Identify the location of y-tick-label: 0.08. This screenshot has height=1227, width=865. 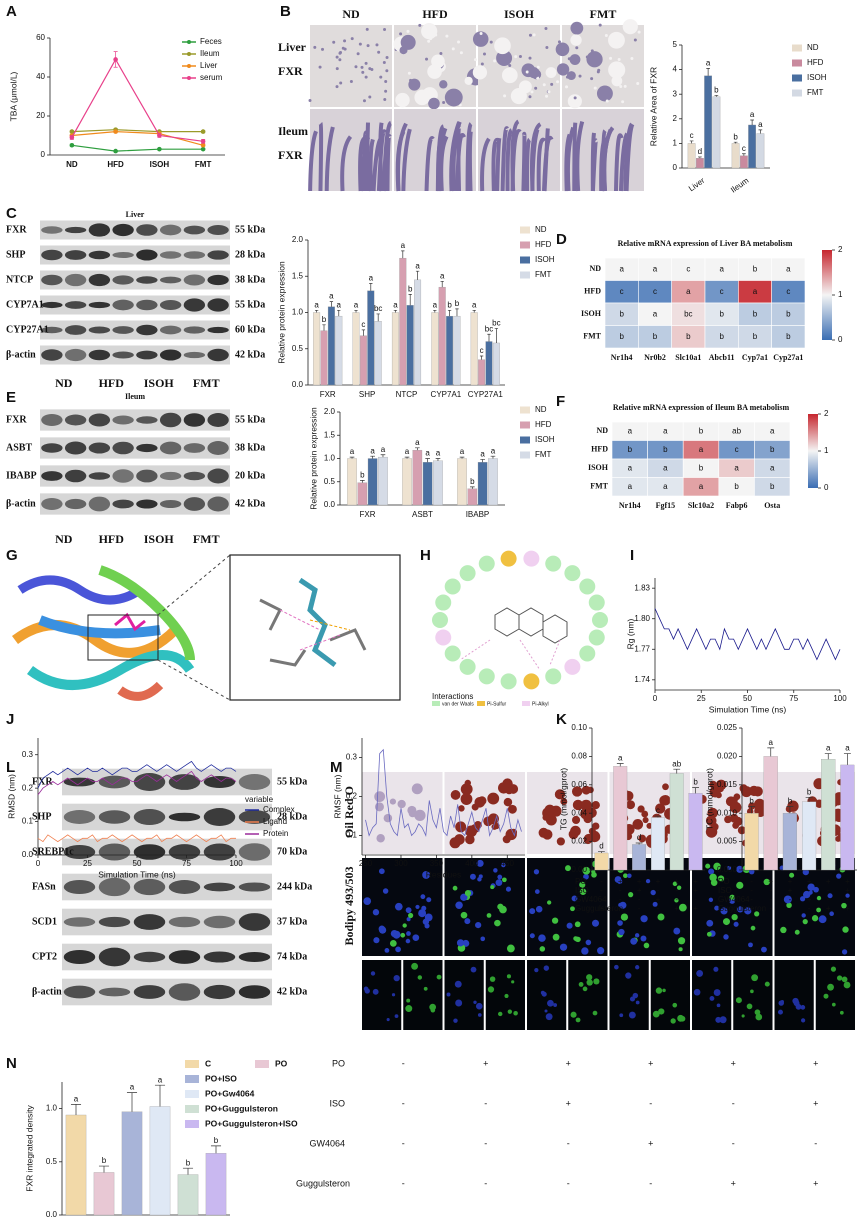
(579, 756).